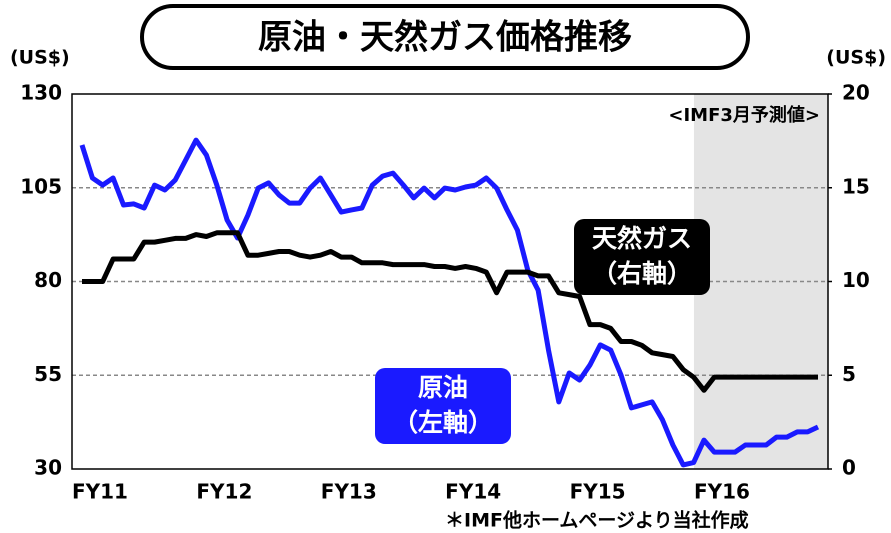 The width and height of the screenshot is (891, 533). I want to click on x-tick-label: FY15, so click(598, 492).